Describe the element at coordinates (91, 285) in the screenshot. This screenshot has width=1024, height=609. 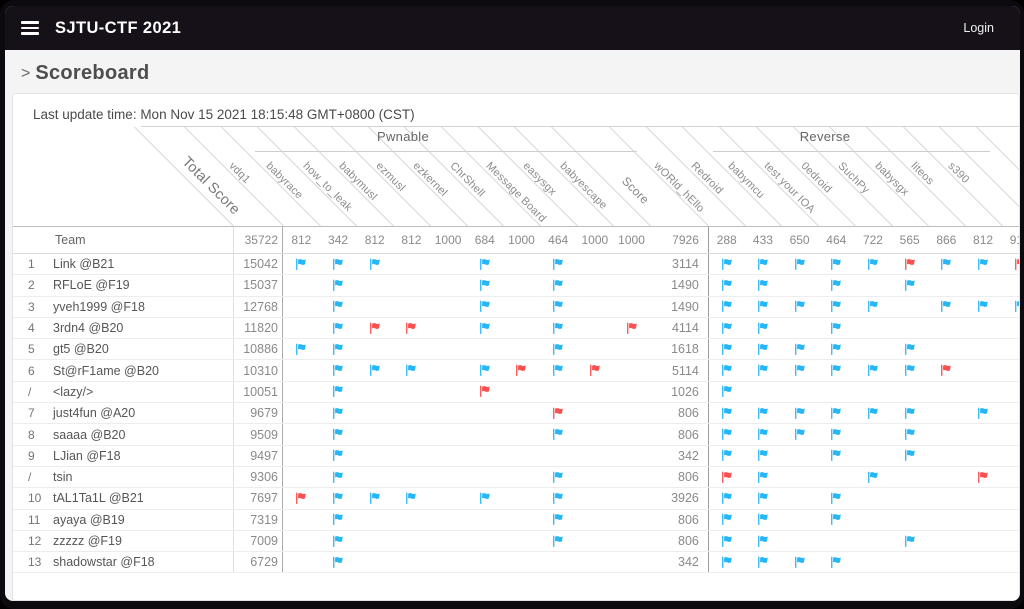
I see `team-name: RFLoE @F19` at that location.